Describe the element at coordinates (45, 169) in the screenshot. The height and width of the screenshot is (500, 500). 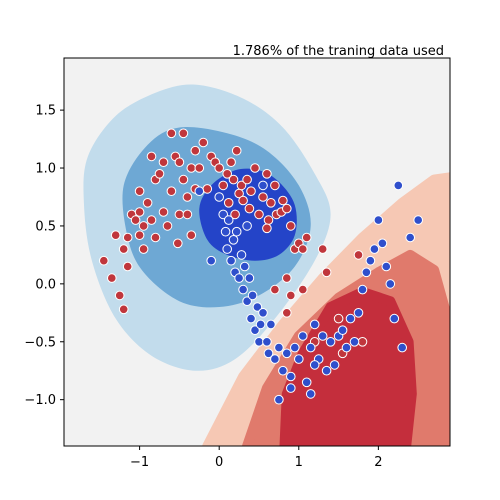
I see `y-tick-label: 1.0` at that location.